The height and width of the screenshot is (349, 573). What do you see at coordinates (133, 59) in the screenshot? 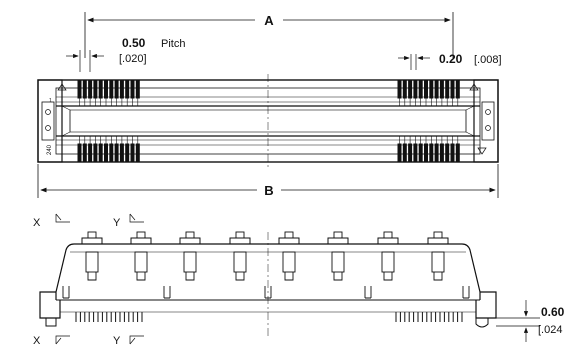
I see `pitch-inch: [.020]` at bounding box center [133, 59].